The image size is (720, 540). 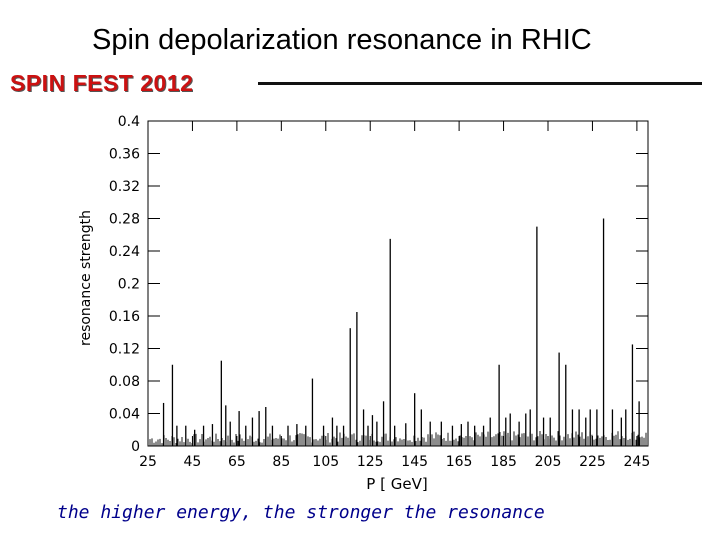 What do you see at coordinates (148, 462) in the screenshot?
I see `x-tick-label: 25` at bounding box center [148, 462].